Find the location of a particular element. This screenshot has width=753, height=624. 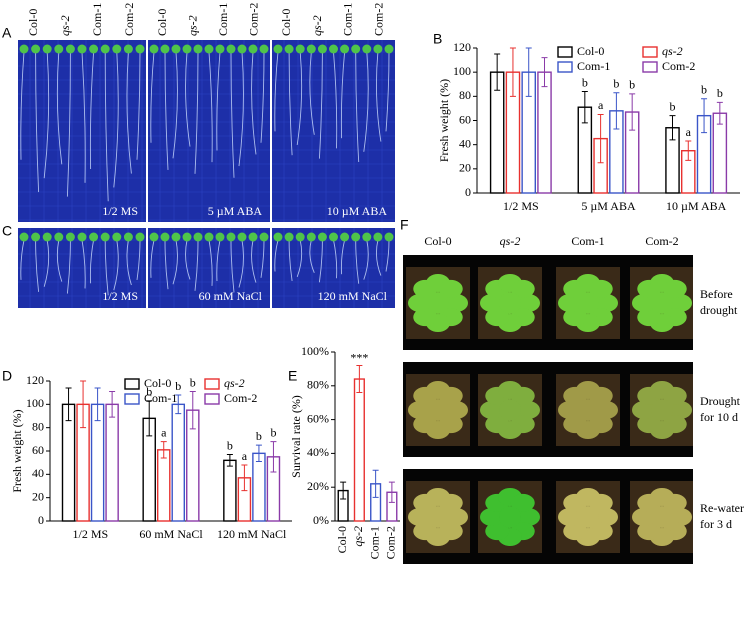

y-tick-label: 100 is located at coordinates (462, 71).